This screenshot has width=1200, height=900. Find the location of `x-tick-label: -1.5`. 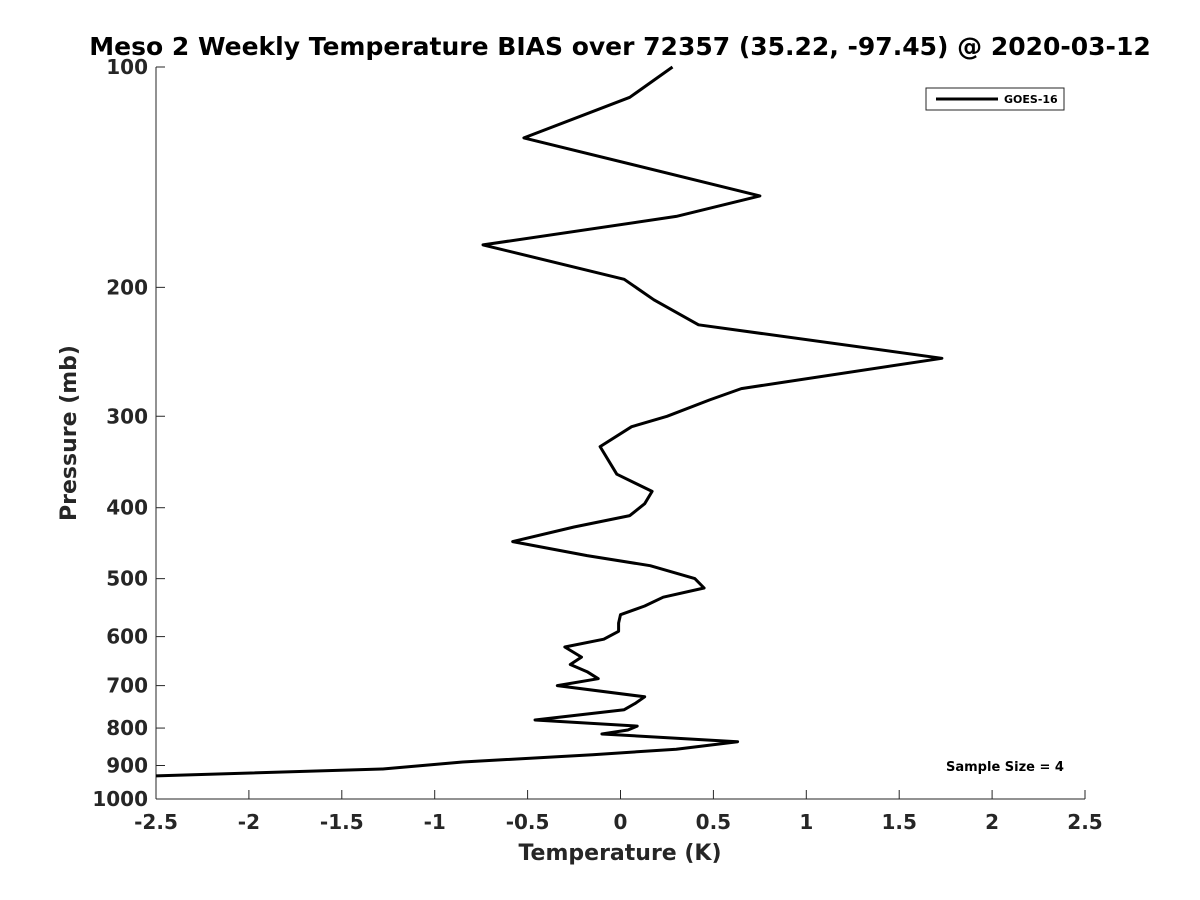

x-tick-label: -1.5 is located at coordinates (342, 822).